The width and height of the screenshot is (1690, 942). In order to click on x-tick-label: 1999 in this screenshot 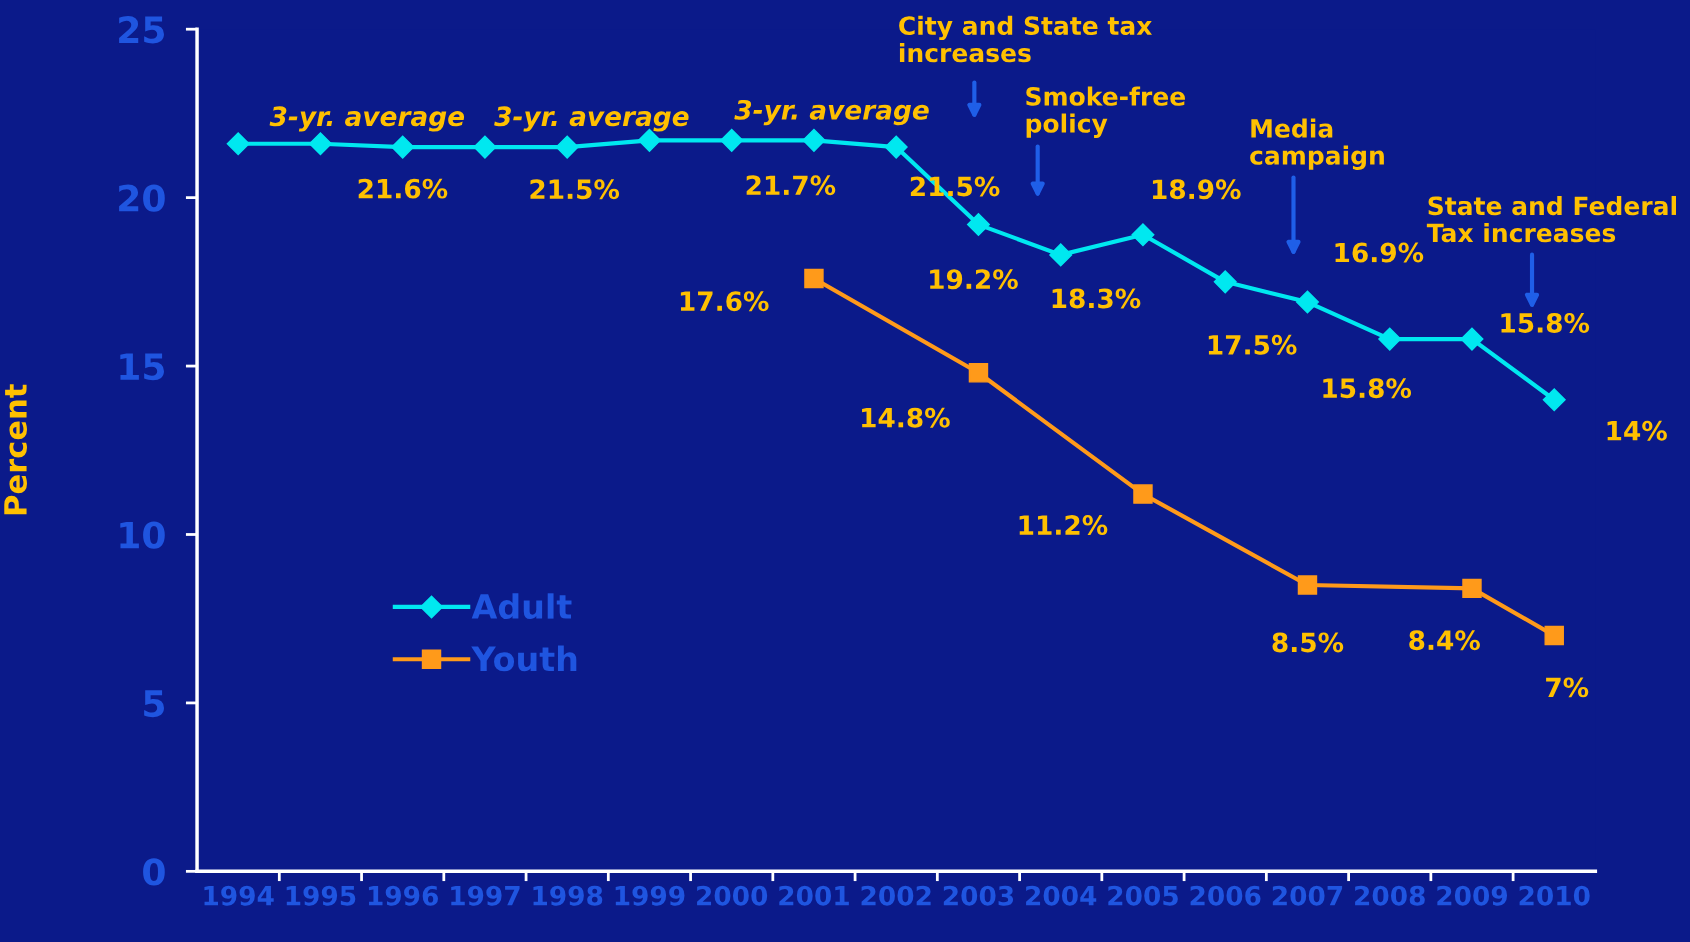, I will do `click(650, 895)`.